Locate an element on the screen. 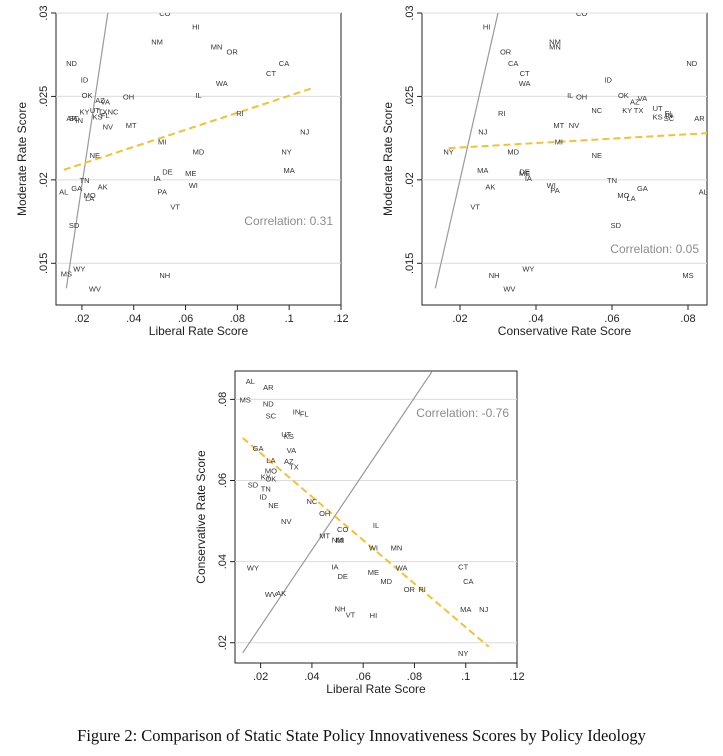  correlation-annotation: Correlation: -0.76 is located at coordinates (462, 413).